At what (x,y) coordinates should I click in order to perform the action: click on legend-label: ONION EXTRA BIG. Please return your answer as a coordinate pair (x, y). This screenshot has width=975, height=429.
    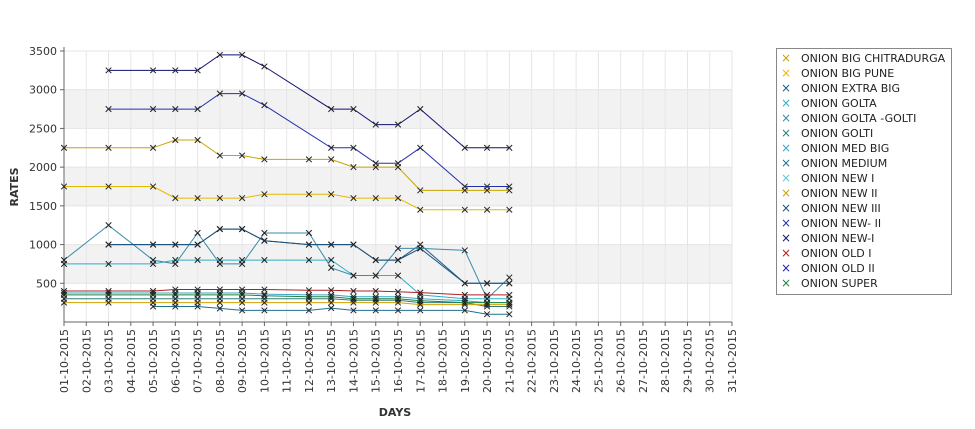
    Looking at the image, I should click on (851, 88).